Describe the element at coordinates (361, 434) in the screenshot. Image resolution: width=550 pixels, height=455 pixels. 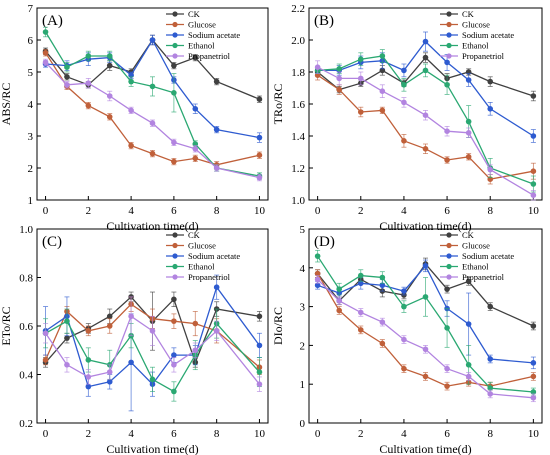
I see `x-tick-label: 2` at that location.